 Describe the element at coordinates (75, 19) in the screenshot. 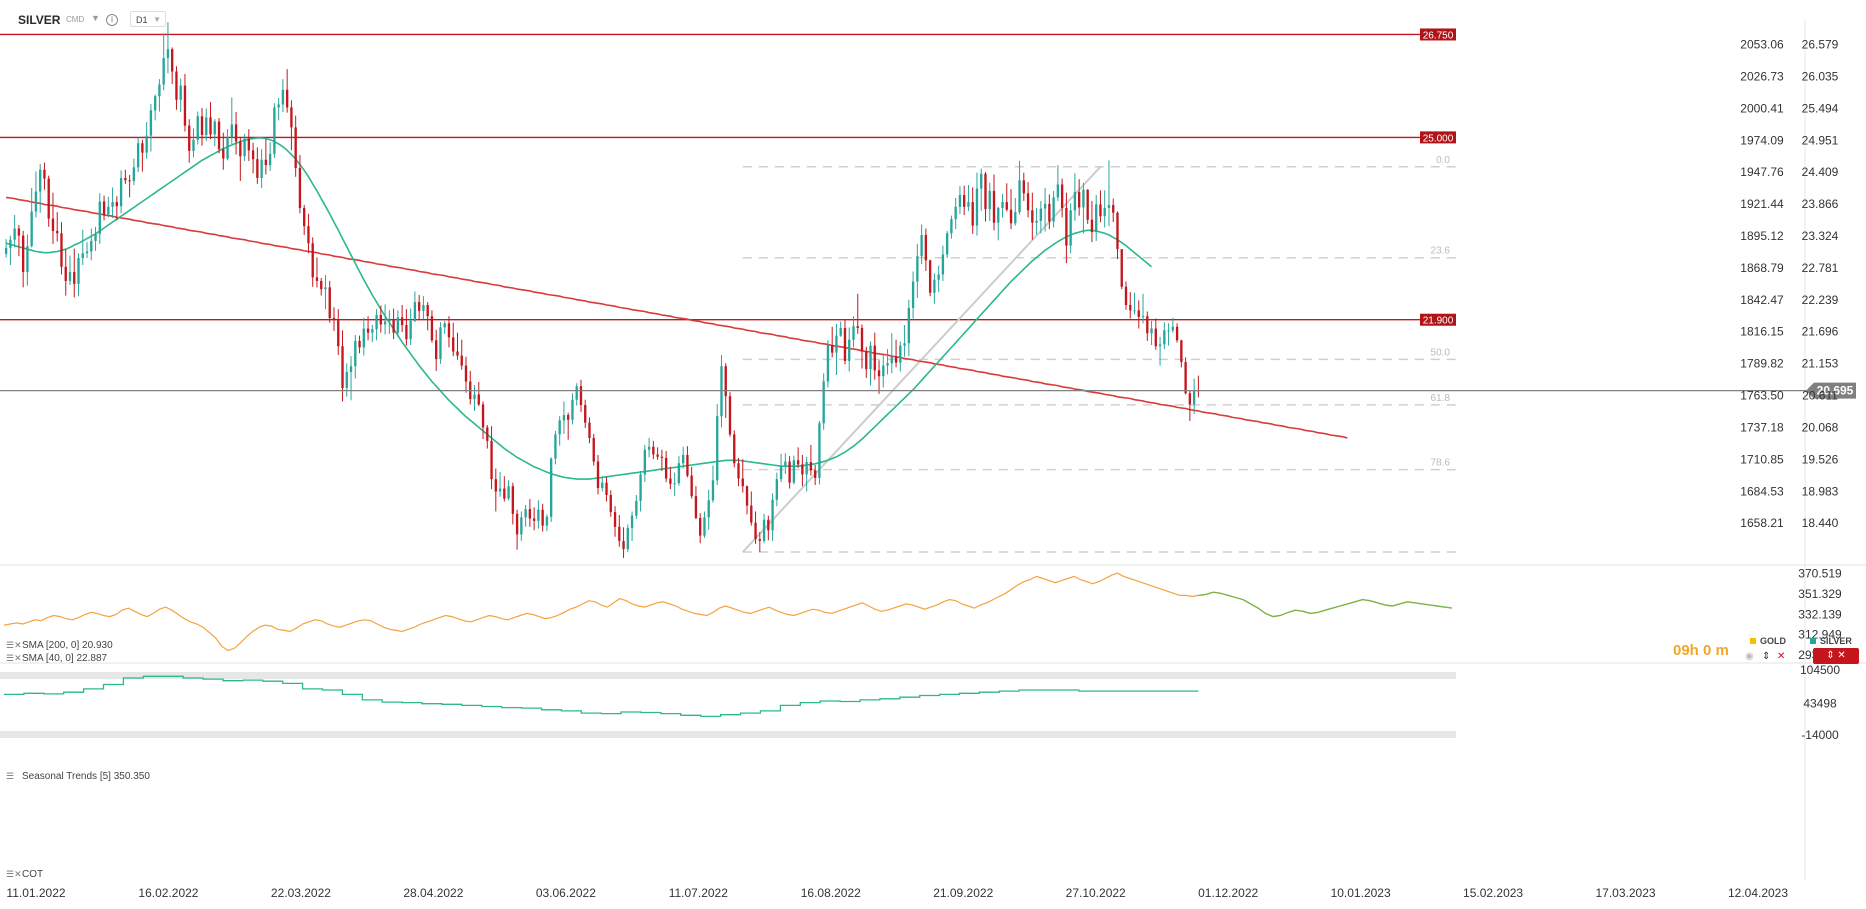

I see `market-label: CMD` at that location.